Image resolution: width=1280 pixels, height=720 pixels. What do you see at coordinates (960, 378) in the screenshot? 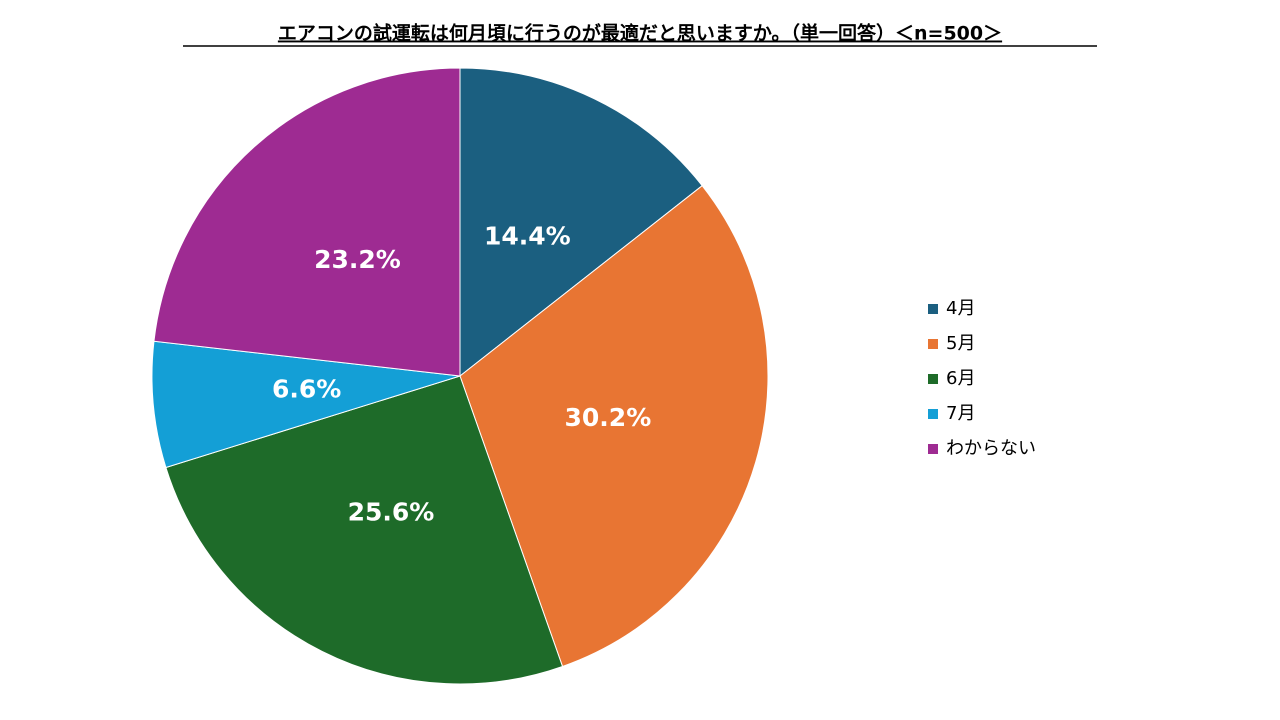
I see `legend-label: 6月` at bounding box center [960, 378].